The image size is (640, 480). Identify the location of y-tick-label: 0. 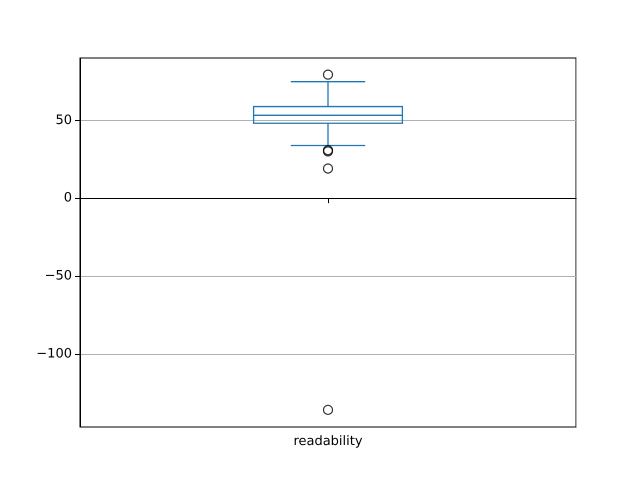
(68, 198).